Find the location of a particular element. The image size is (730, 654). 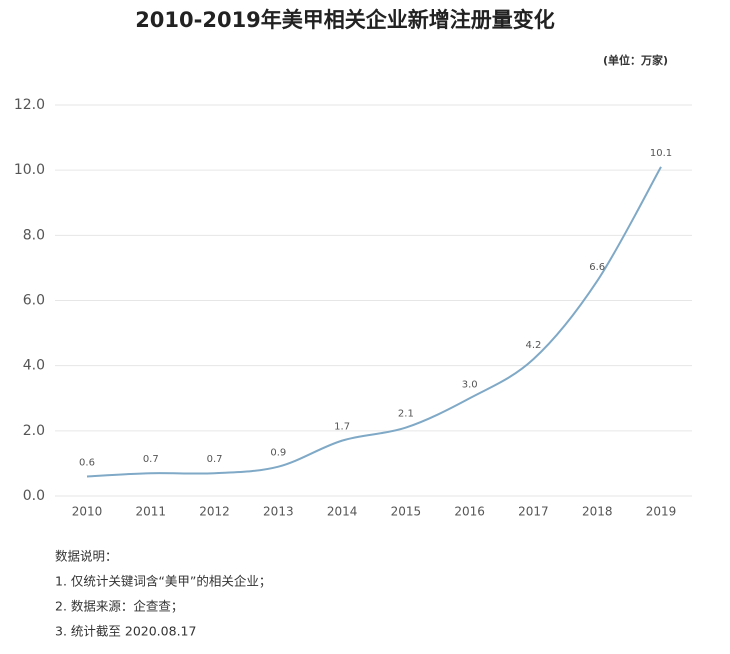

x-tick-label: 2017 is located at coordinates (533, 512).